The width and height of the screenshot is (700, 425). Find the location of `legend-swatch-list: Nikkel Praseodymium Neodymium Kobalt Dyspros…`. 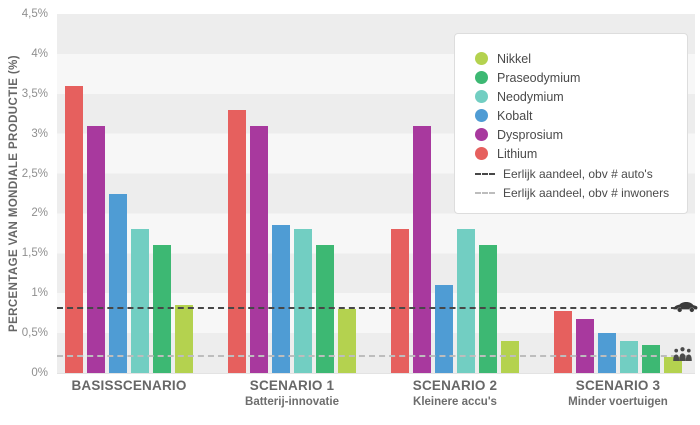

legend-swatch-list: Nikkel Praseodymium Neodymium Kobalt Dyspros… is located at coordinates (577, 106).